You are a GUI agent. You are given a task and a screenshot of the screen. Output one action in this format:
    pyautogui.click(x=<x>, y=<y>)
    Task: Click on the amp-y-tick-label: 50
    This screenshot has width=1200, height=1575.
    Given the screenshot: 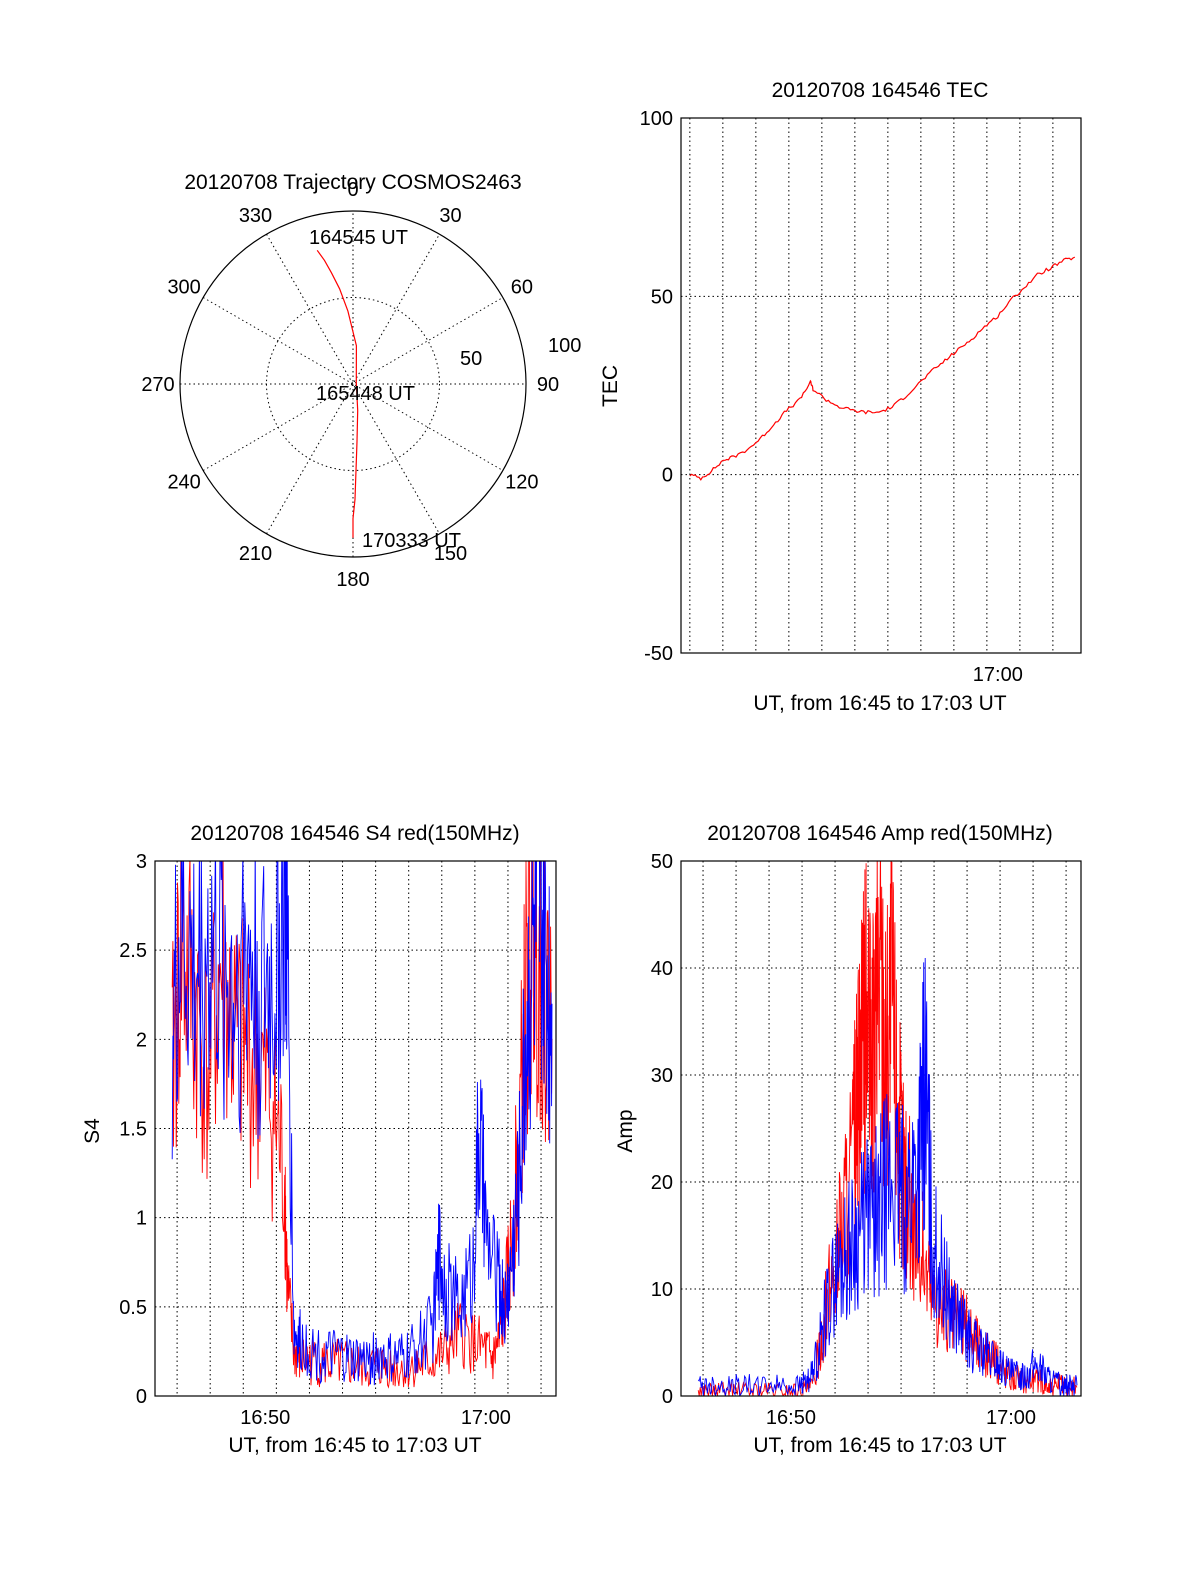 What is the action you would take?
    pyautogui.click(x=662, y=862)
    